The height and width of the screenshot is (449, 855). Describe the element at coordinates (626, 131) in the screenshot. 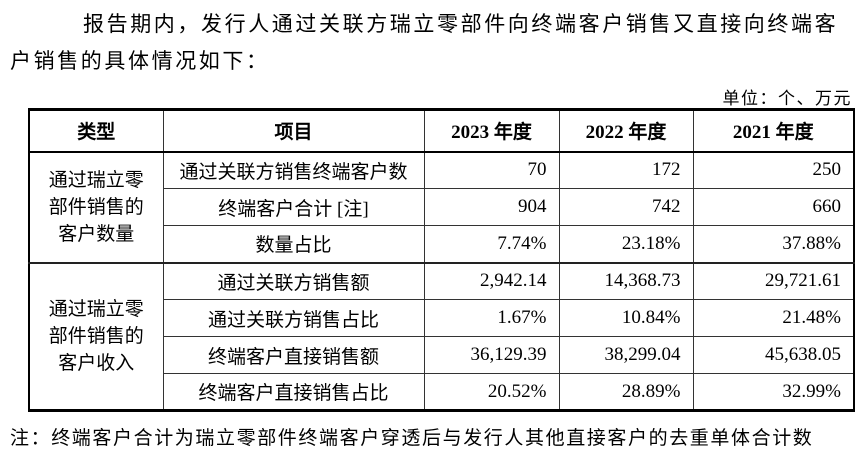

I see `header-year-2022: 2022 年度` at that location.